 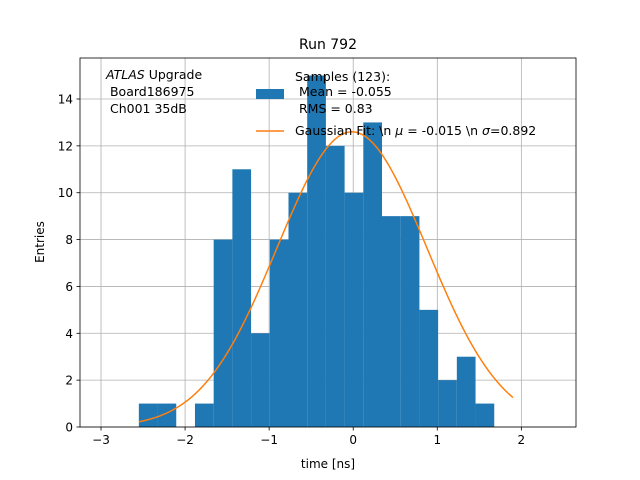 I want to click on legend-fit-part-2: = -0.015 \n, so click(x=442, y=130).